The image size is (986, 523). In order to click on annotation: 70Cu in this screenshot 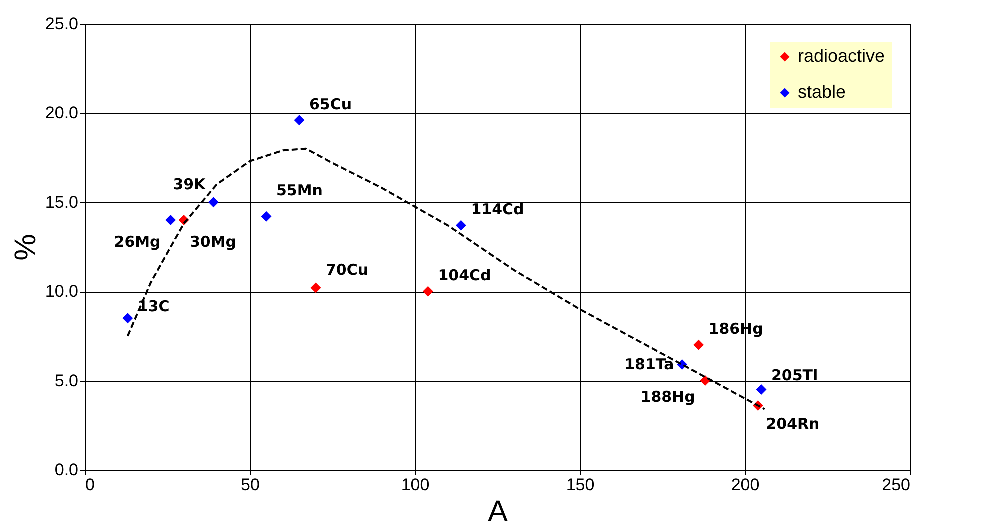, I will do `click(347, 270)`.